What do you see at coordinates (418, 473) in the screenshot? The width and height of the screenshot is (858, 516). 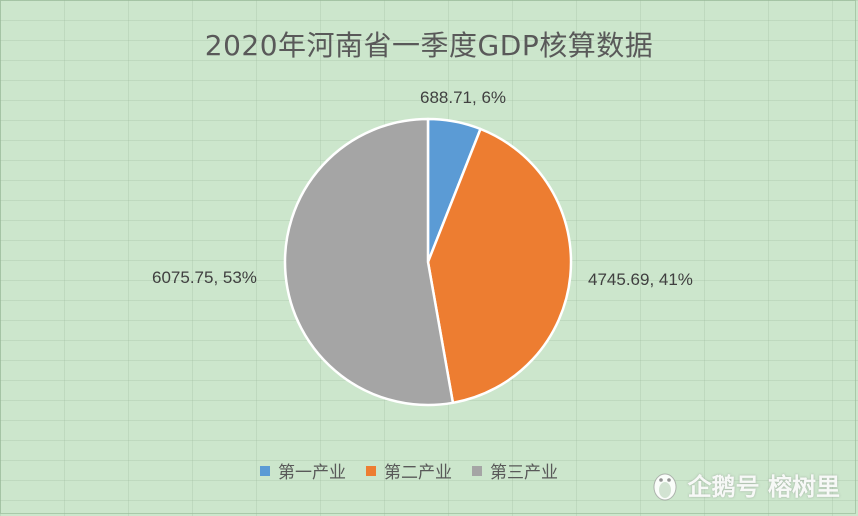 I see `legend-label-secondary: 第二产业` at bounding box center [418, 473].